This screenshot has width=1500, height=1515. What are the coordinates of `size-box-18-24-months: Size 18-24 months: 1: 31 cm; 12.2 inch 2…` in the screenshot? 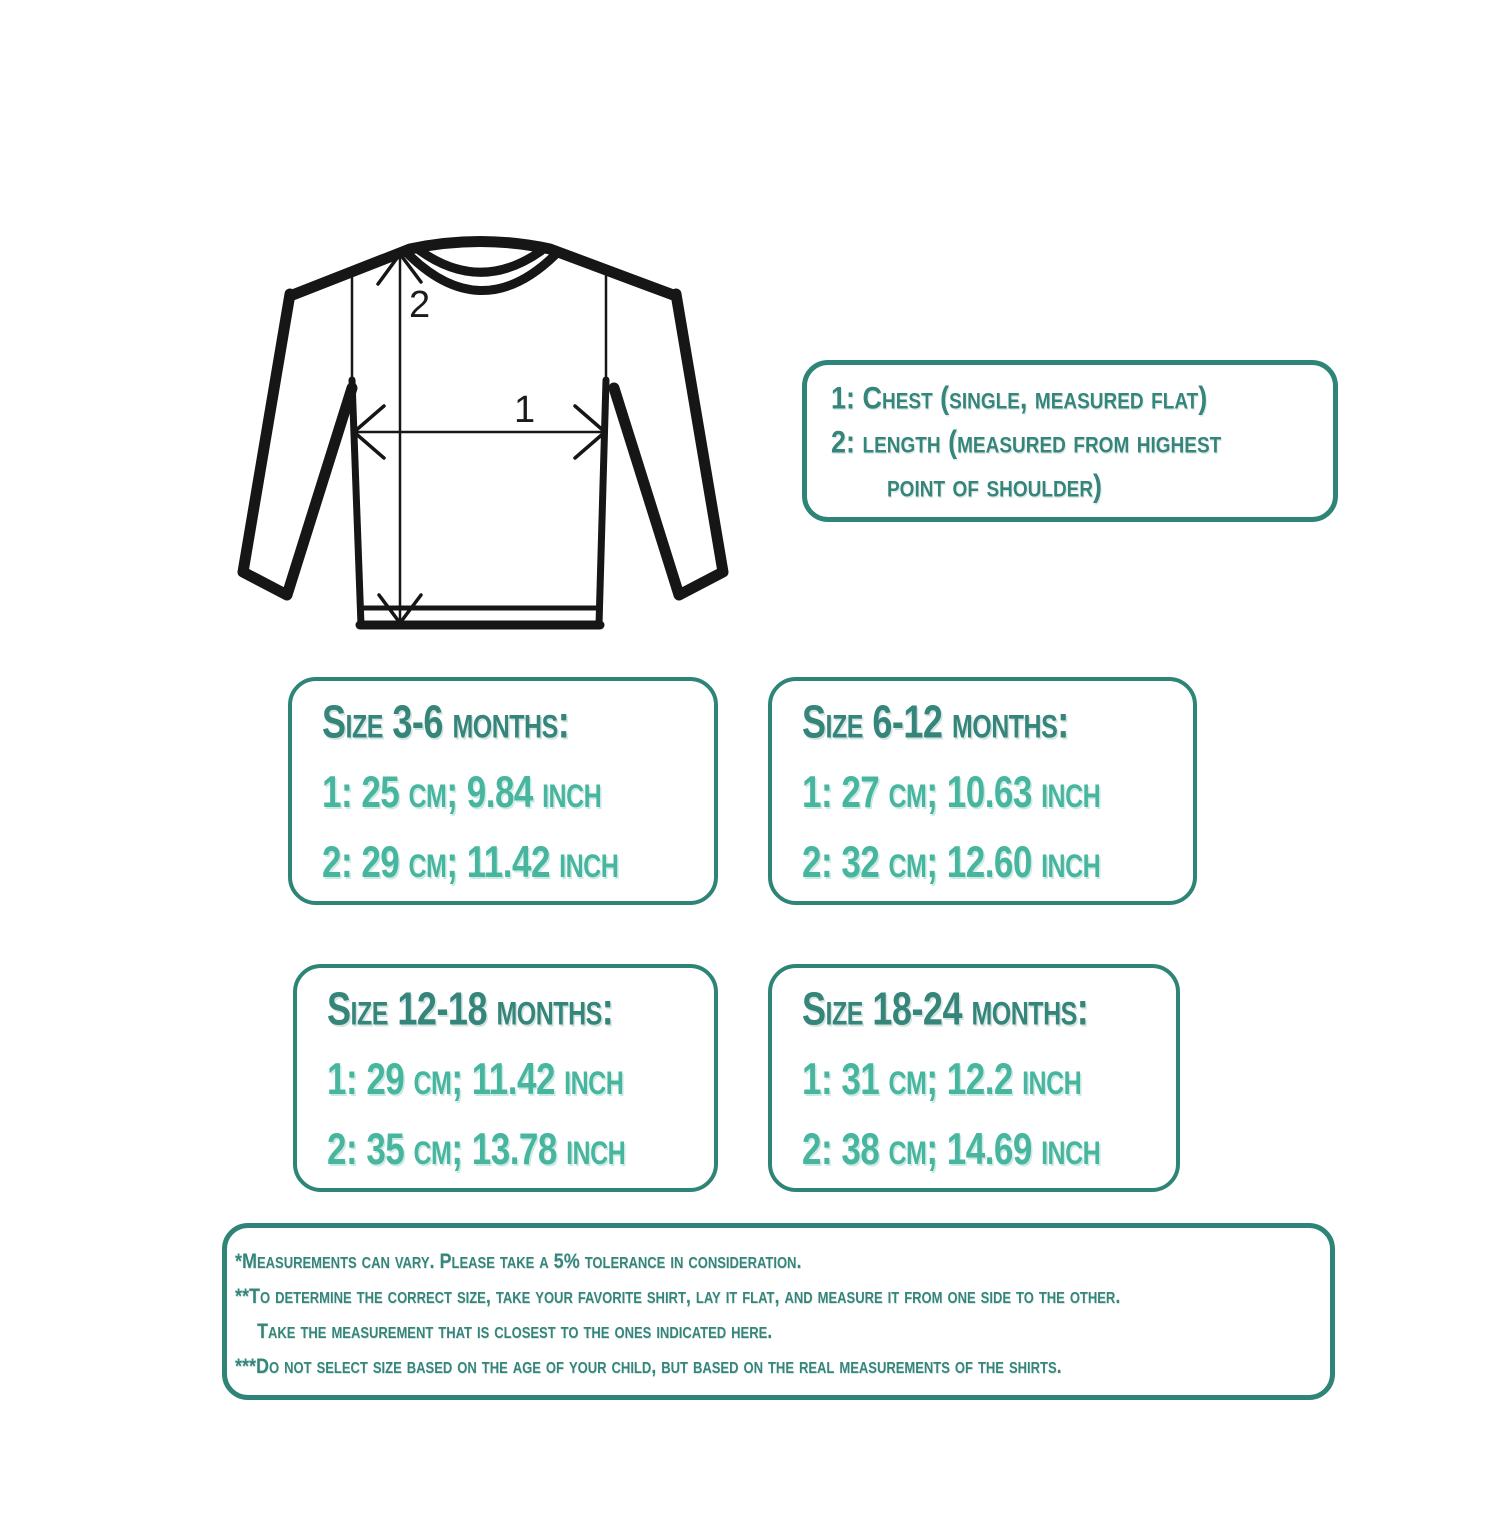 It's located at (974, 1078).